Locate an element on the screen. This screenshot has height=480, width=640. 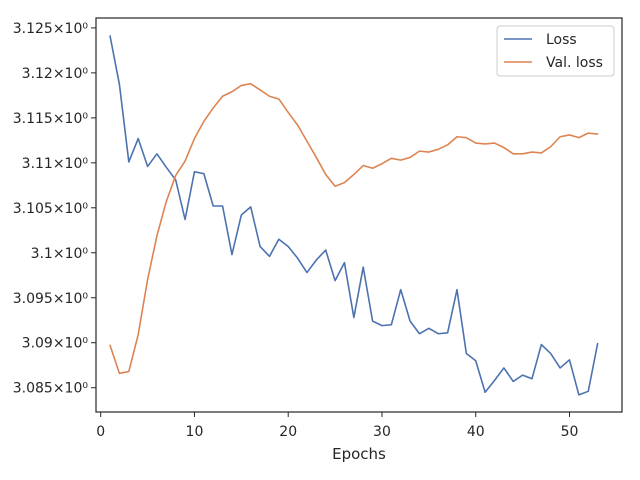
y-tick-label: 3.09×10⁰ is located at coordinates (55, 344).